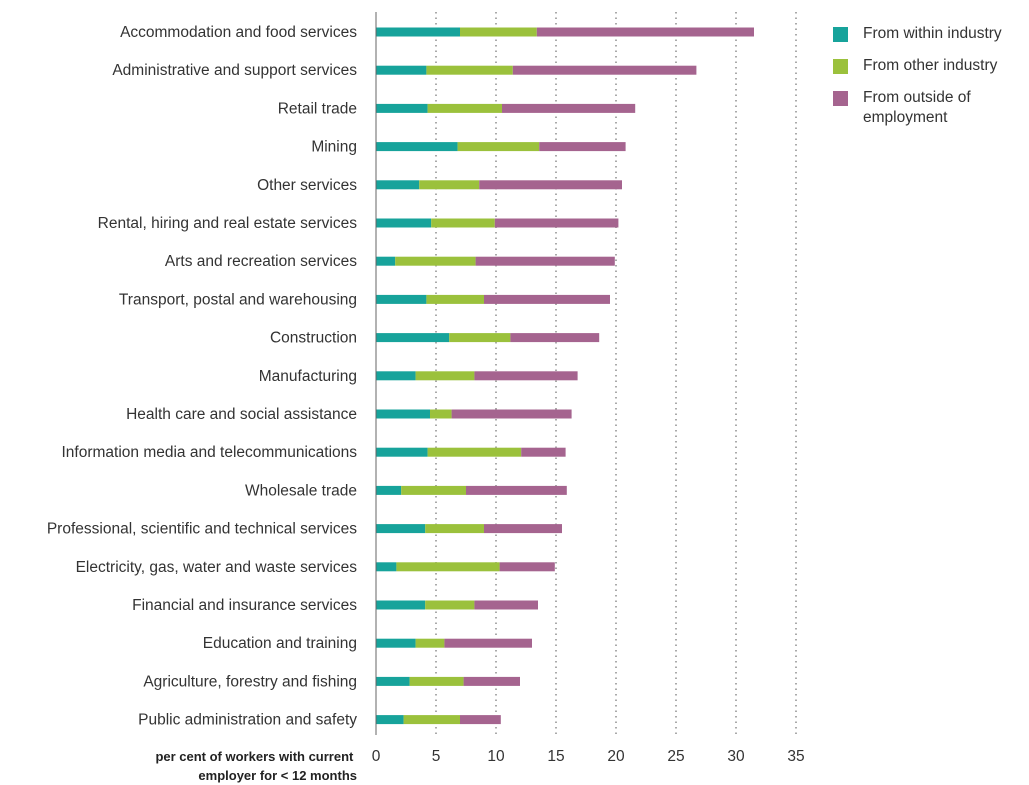  Describe the element at coordinates (436, 756) in the screenshot. I see `x-tick-label: 5` at that location.